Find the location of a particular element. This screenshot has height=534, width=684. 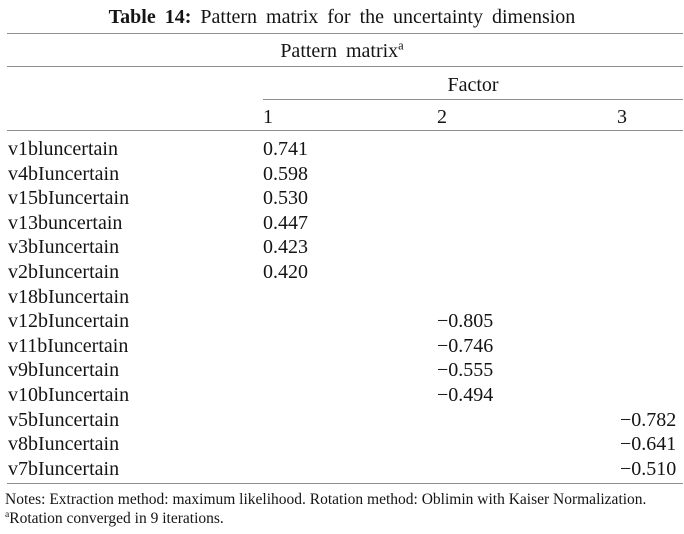

factor1-value-cell: 0.598 is located at coordinates (285, 173).